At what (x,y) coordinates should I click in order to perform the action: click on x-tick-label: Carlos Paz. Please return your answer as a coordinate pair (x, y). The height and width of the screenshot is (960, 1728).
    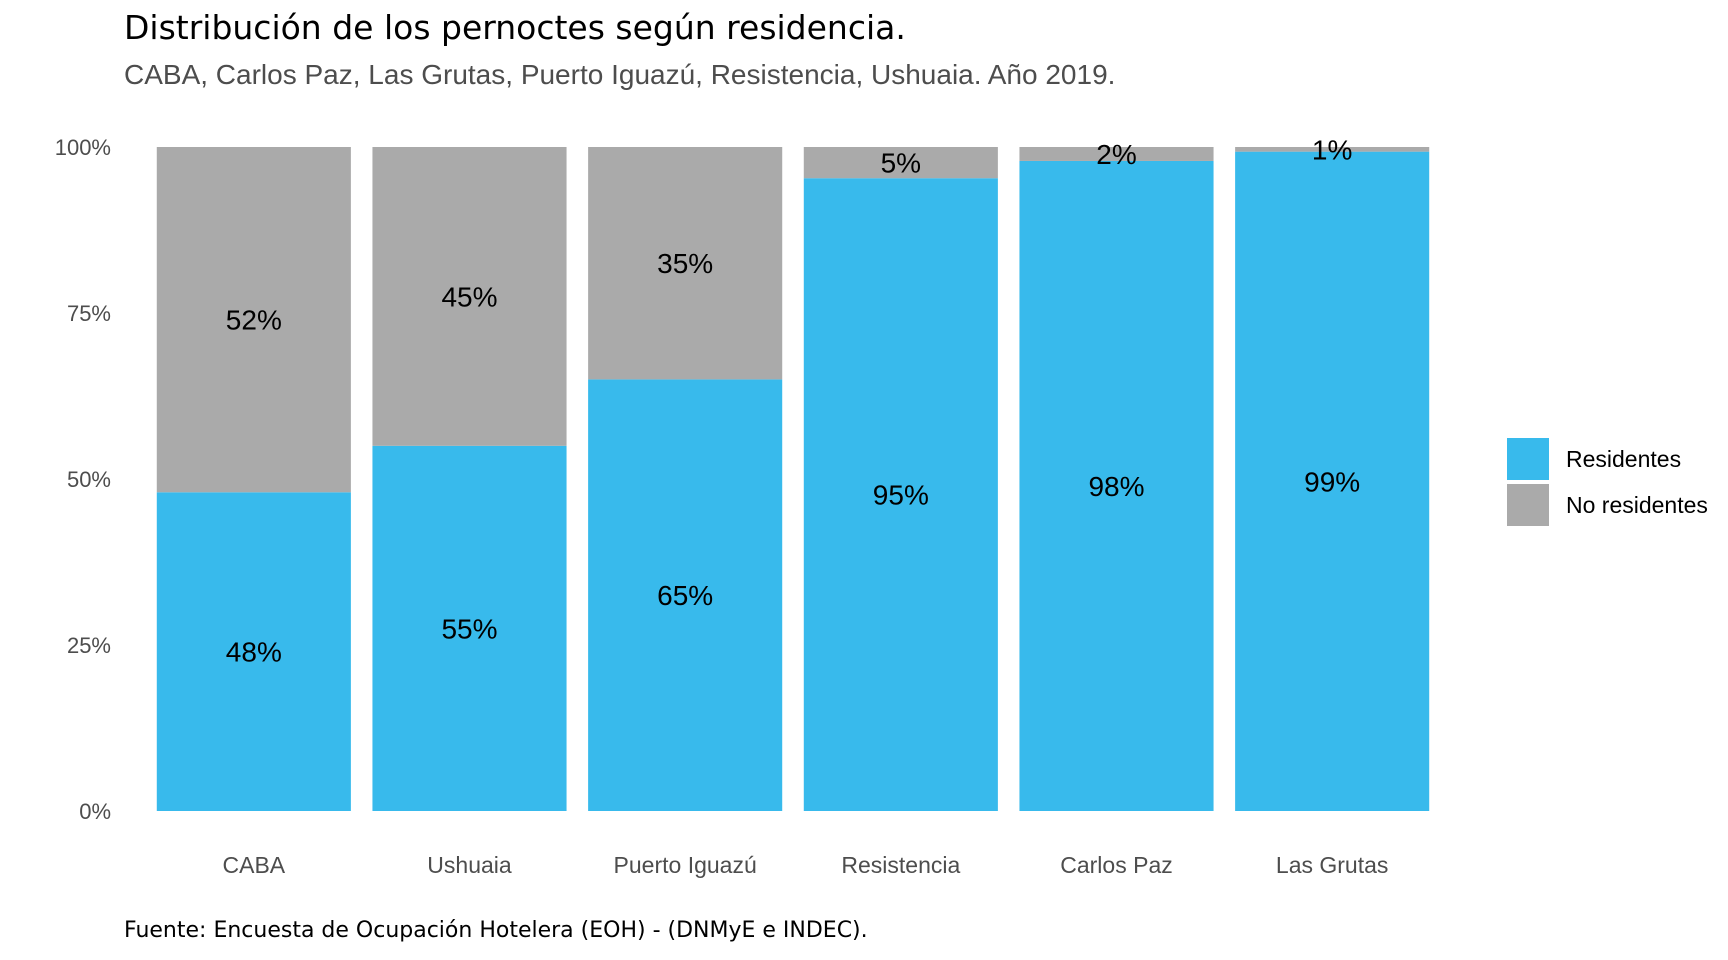
    Looking at the image, I should click on (1116, 865).